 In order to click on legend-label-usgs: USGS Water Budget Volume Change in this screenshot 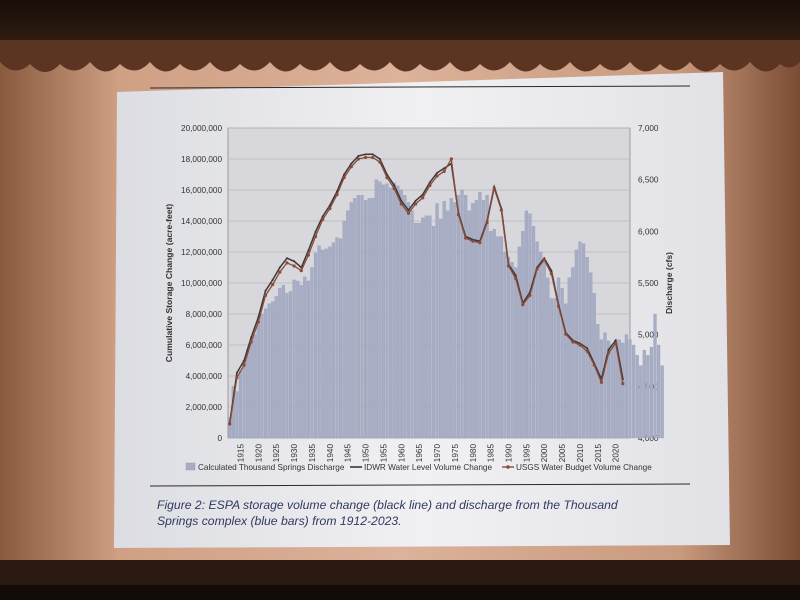, I will do `click(584, 467)`.